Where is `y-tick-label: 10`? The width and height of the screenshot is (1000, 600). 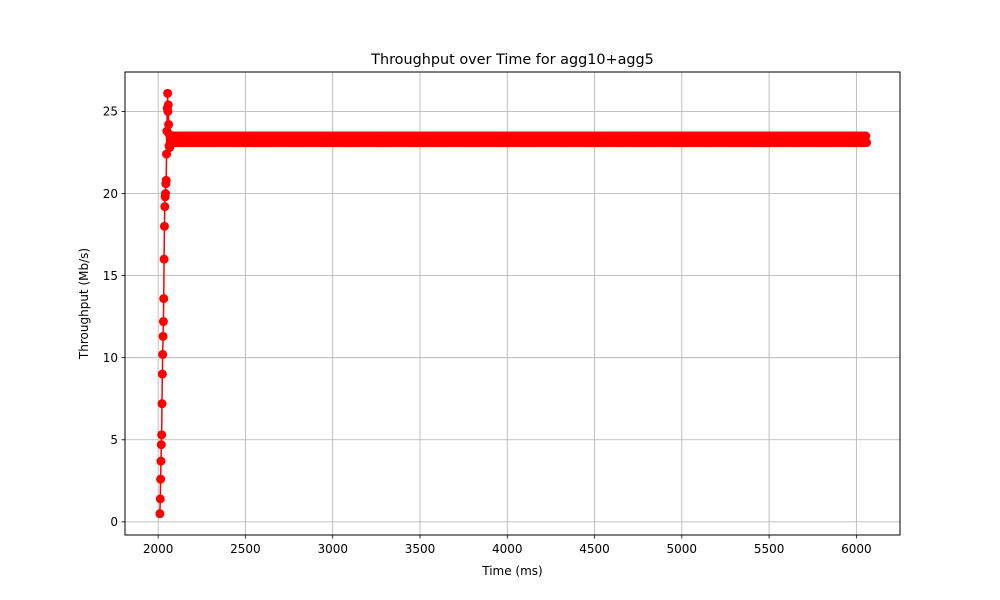 y-tick-label: 10 is located at coordinates (110, 358).